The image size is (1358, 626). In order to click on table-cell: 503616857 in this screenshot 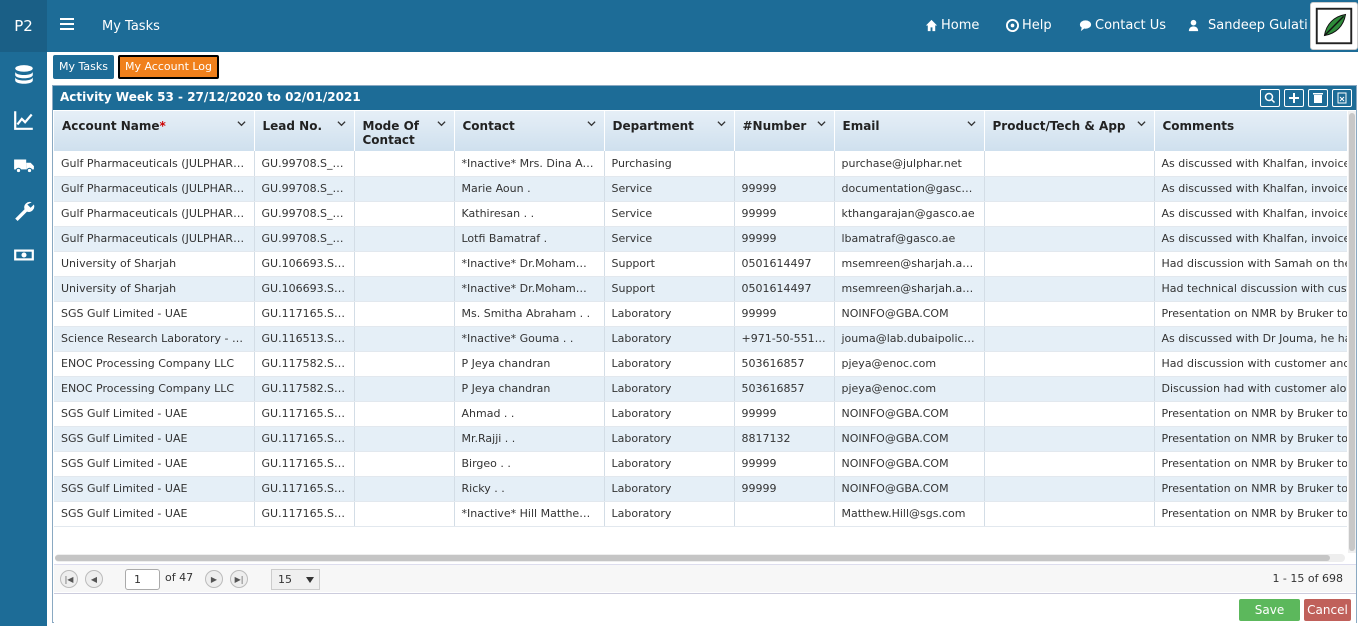, I will do `click(784, 364)`.